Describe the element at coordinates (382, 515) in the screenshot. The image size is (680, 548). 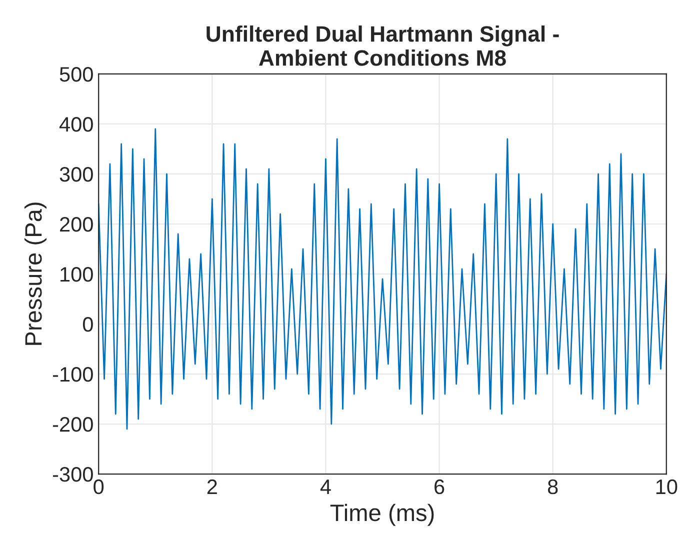
I see `x-axis-title: Time (ms)` at that location.